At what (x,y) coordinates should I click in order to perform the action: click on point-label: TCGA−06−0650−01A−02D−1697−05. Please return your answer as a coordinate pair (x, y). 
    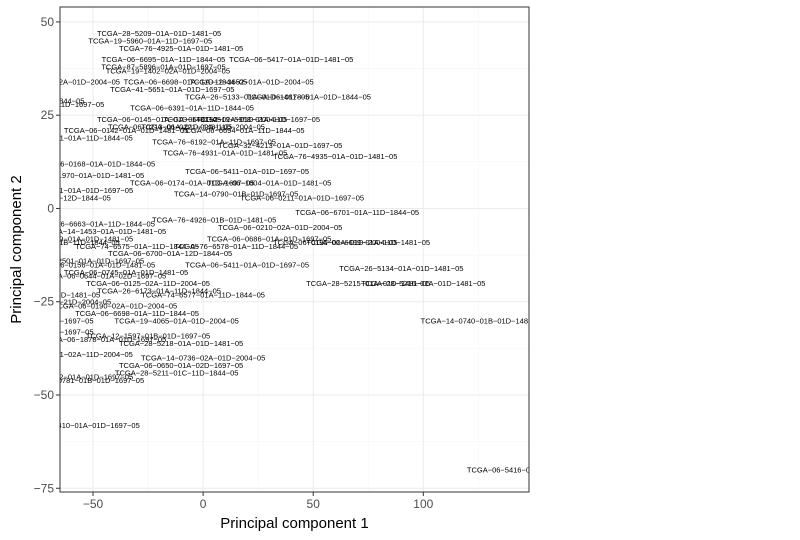
    Looking at the image, I should click on (181, 365).